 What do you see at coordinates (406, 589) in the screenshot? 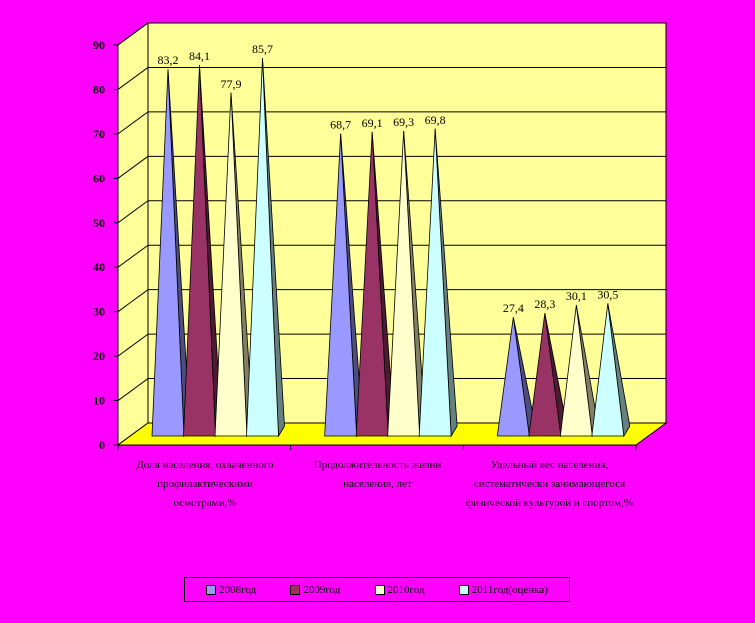
I see `legend-label-2010: 2010год` at bounding box center [406, 589].